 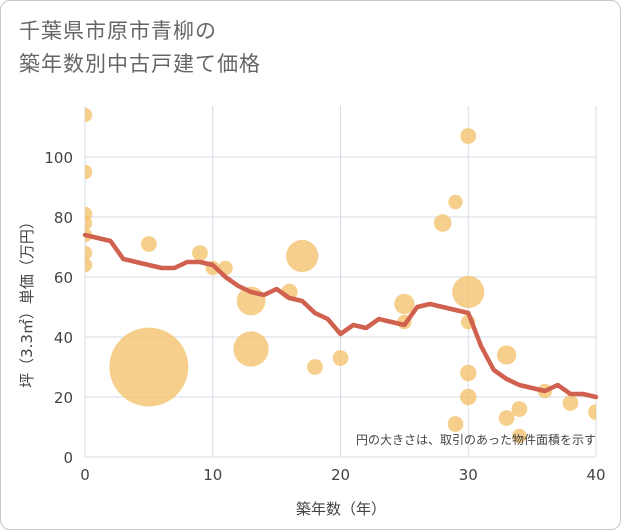 I want to click on y-tick-label-20: 20, so click(x=63, y=398).